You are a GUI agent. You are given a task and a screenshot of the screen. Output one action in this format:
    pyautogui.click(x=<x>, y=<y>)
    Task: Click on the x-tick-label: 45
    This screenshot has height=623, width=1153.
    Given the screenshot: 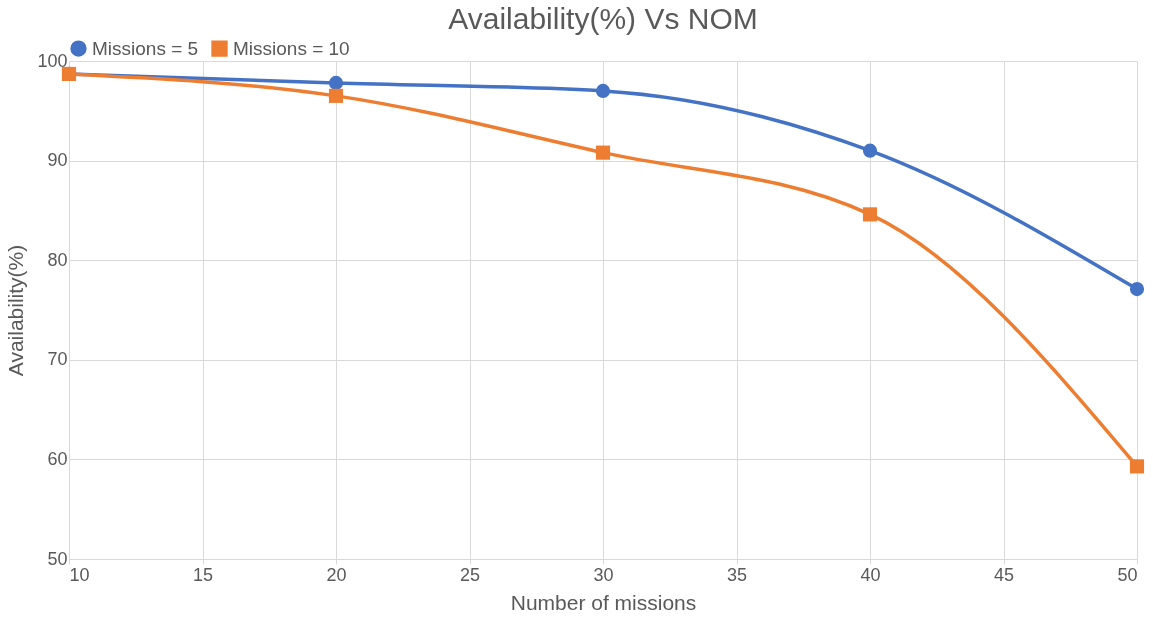 What is the action you would take?
    pyautogui.click(x=1004, y=574)
    